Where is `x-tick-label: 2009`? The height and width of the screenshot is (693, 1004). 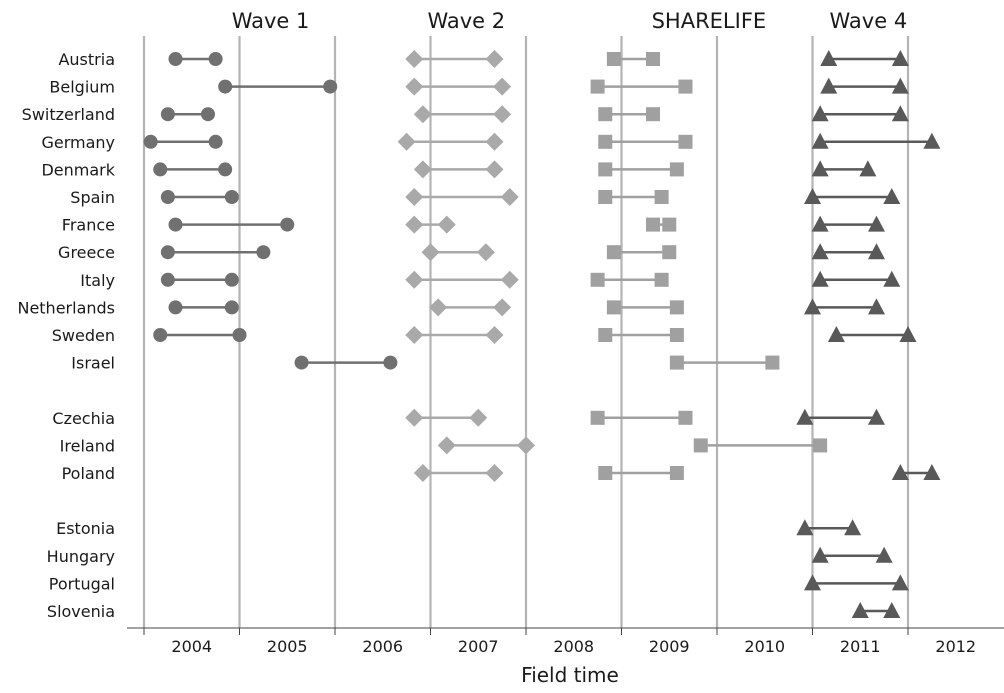
x-tick-label: 2009 is located at coordinates (669, 646).